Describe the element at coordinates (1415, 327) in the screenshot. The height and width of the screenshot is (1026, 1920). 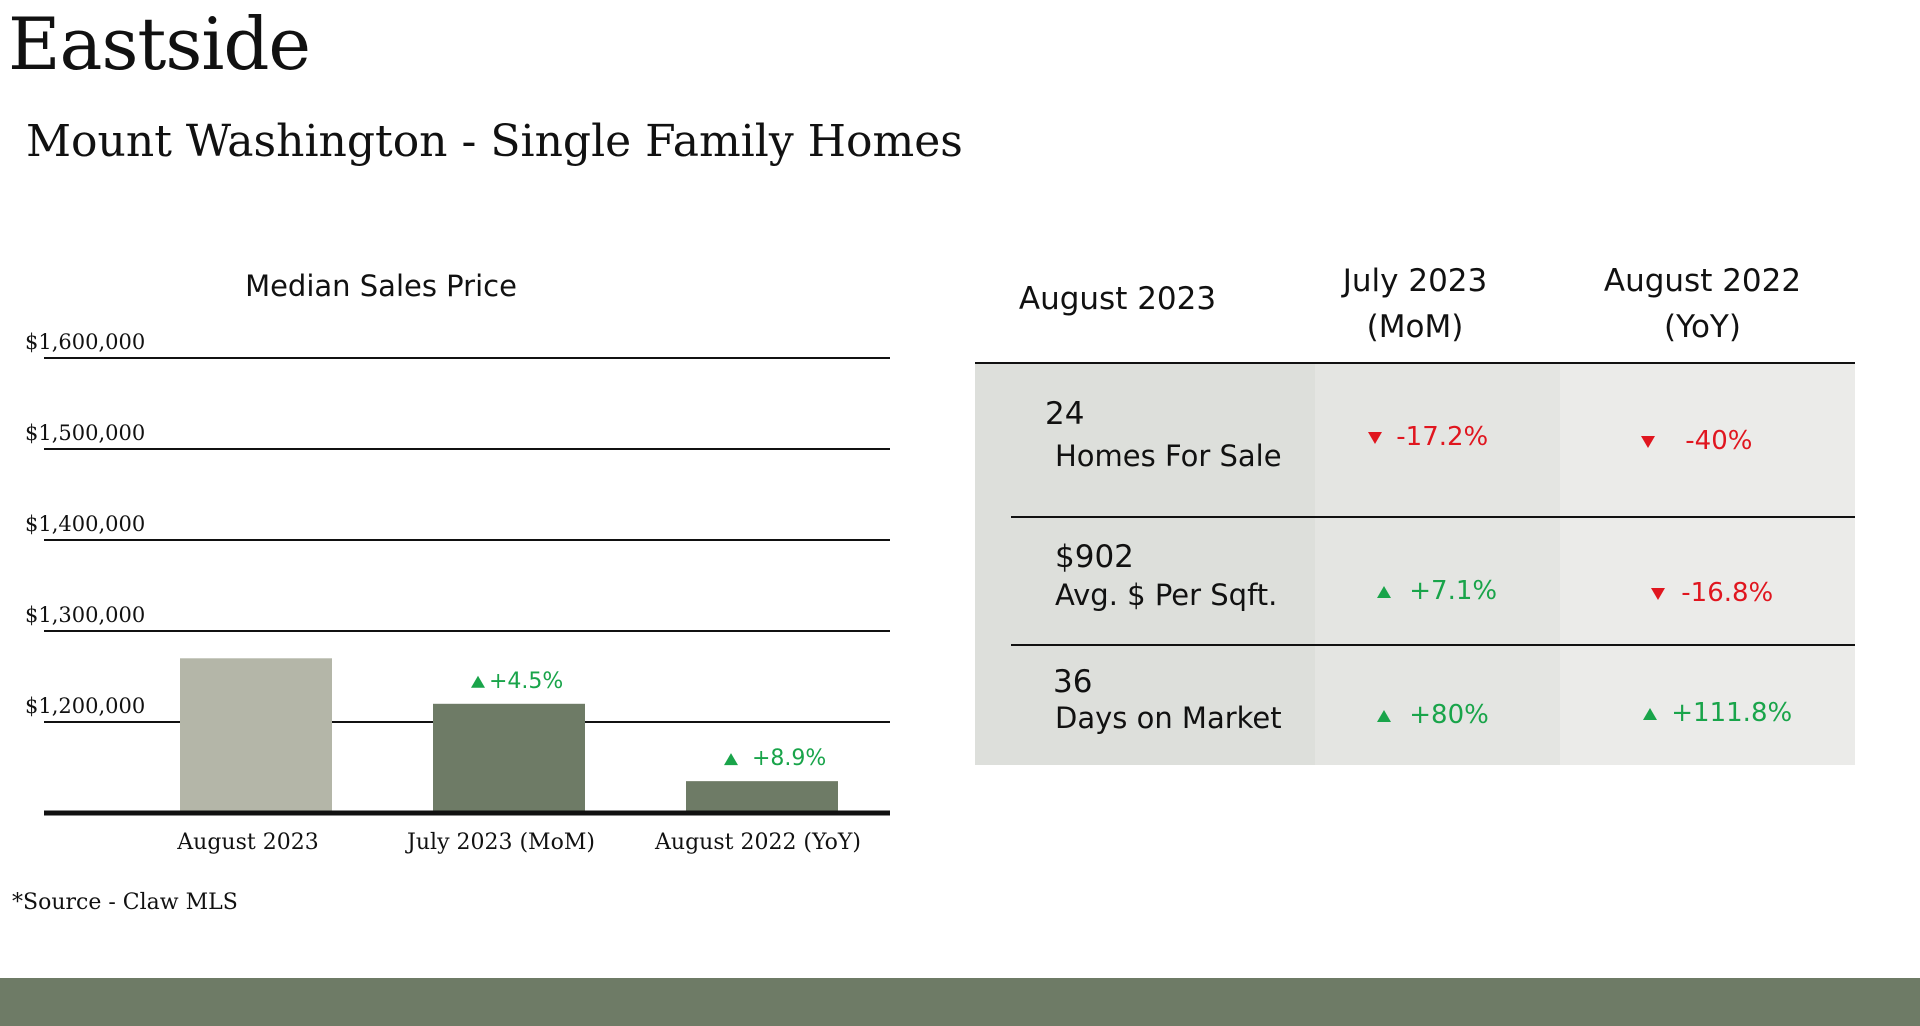
I see `header-mom-line2: (MoM)` at that location.